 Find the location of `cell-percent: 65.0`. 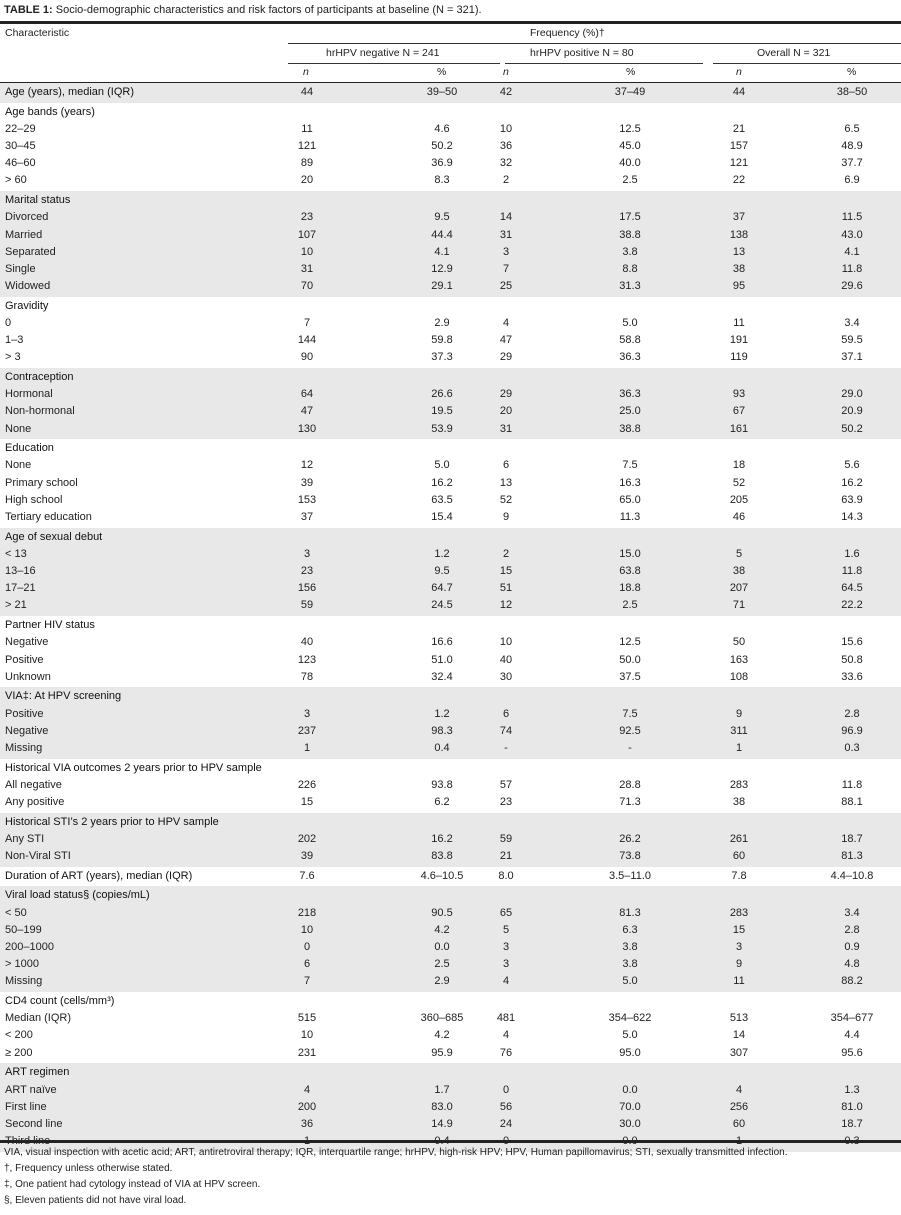

cell-percent: 65.0 is located at coordinates (630, 499).